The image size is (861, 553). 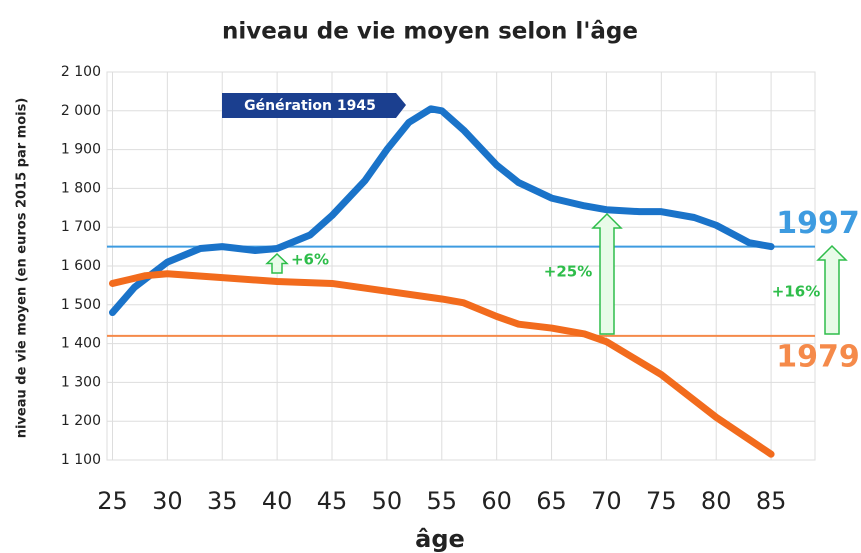 What do you see at coordinates (606, 501) in the screenshot?
I see `x-tick-label: 70` at bounding box center [606, 501].